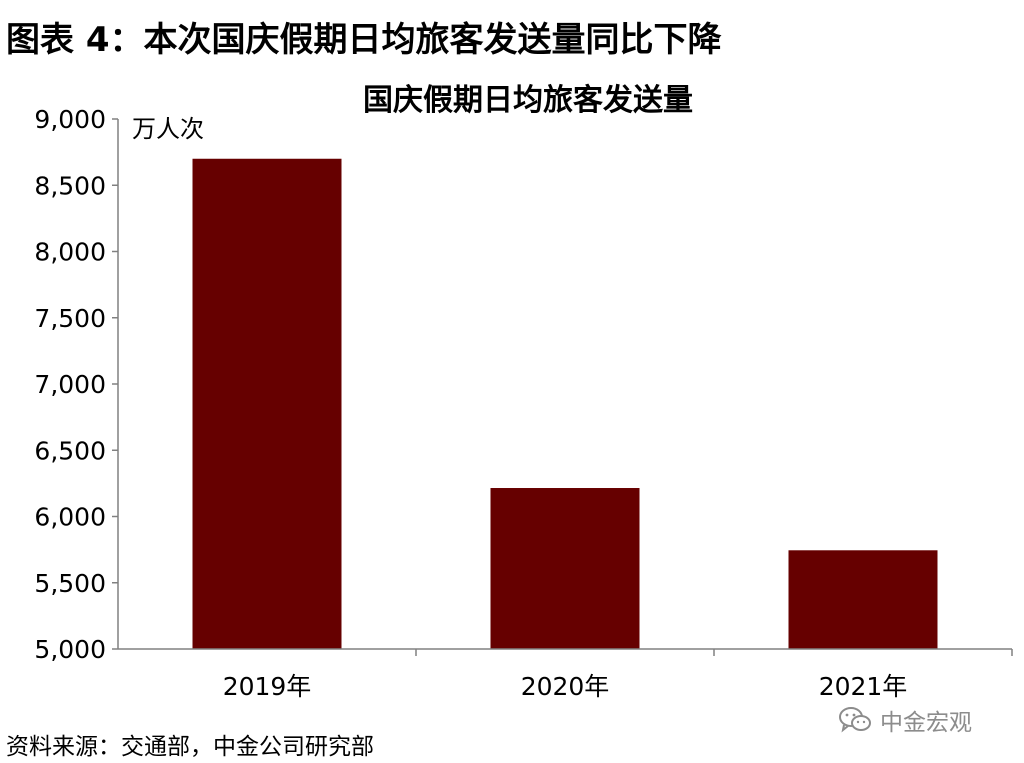 This screenshot has height=763, width=1024. Describe the element at coordinates (528, 100) in the screenshot. I see `chart-title: 国庆假期日均旅客发送量` at that location.